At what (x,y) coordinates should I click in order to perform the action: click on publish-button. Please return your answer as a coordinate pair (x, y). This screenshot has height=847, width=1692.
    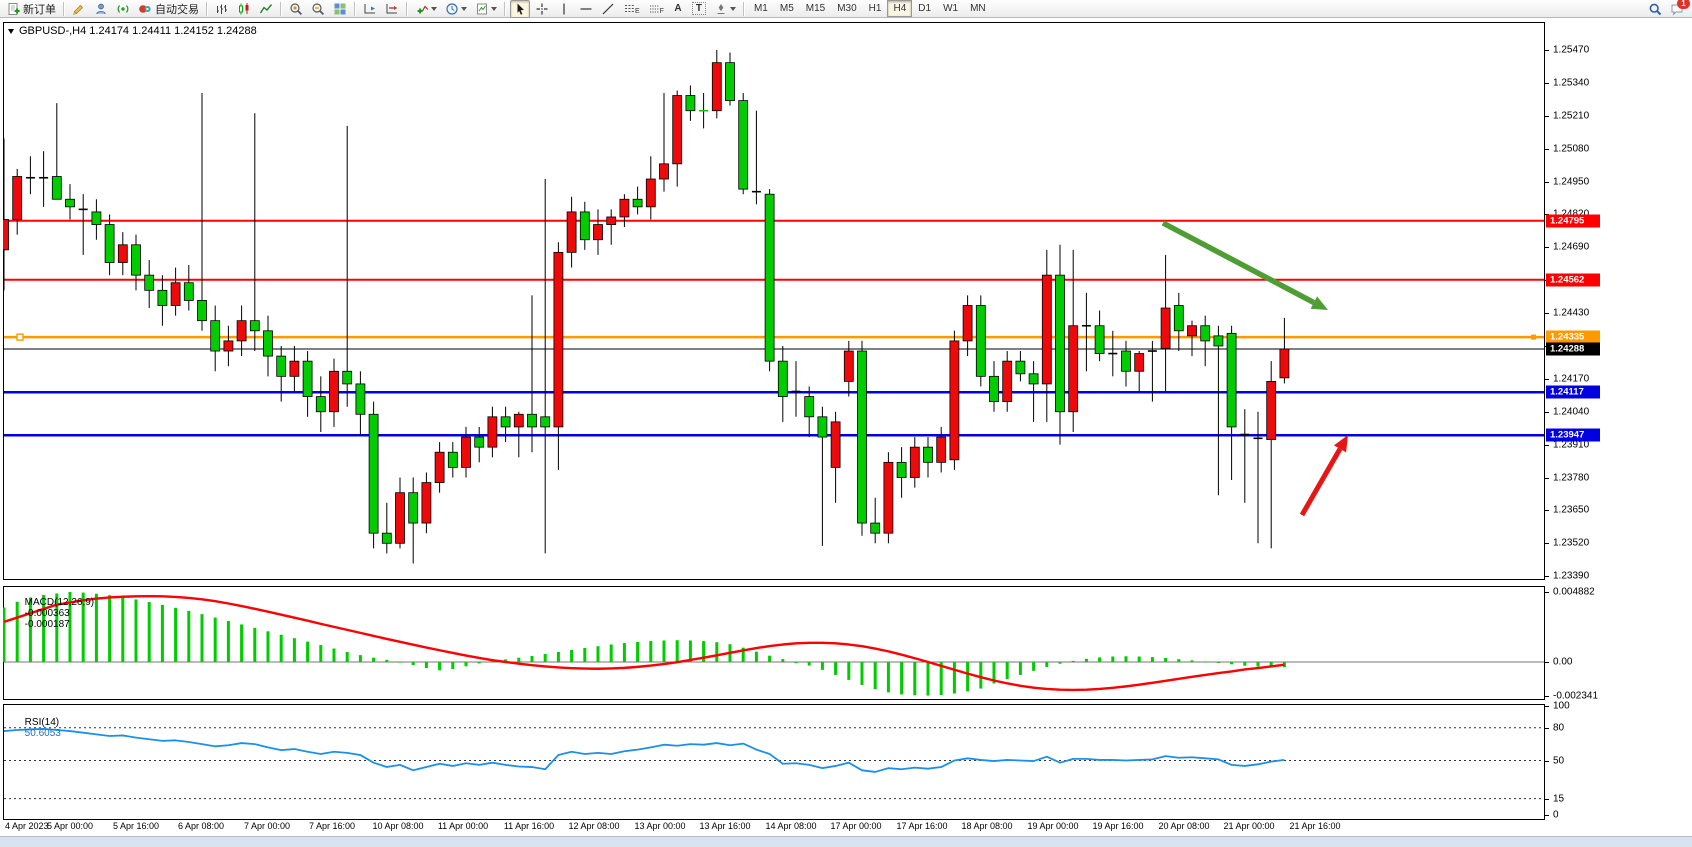
    Looking at the image, I should click on (101, 9).